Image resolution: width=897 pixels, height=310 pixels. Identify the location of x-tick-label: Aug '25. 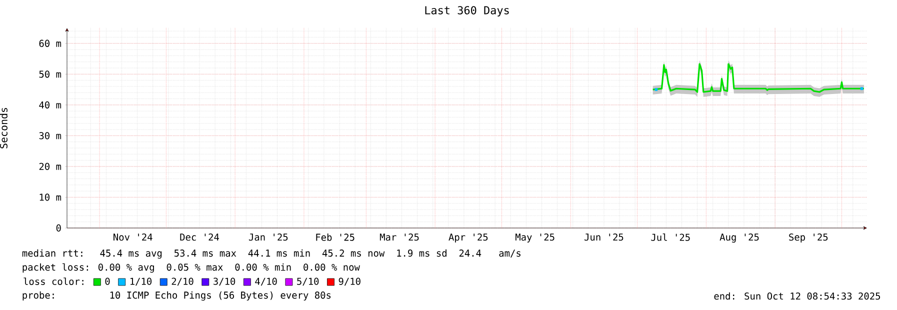
(739, 238).